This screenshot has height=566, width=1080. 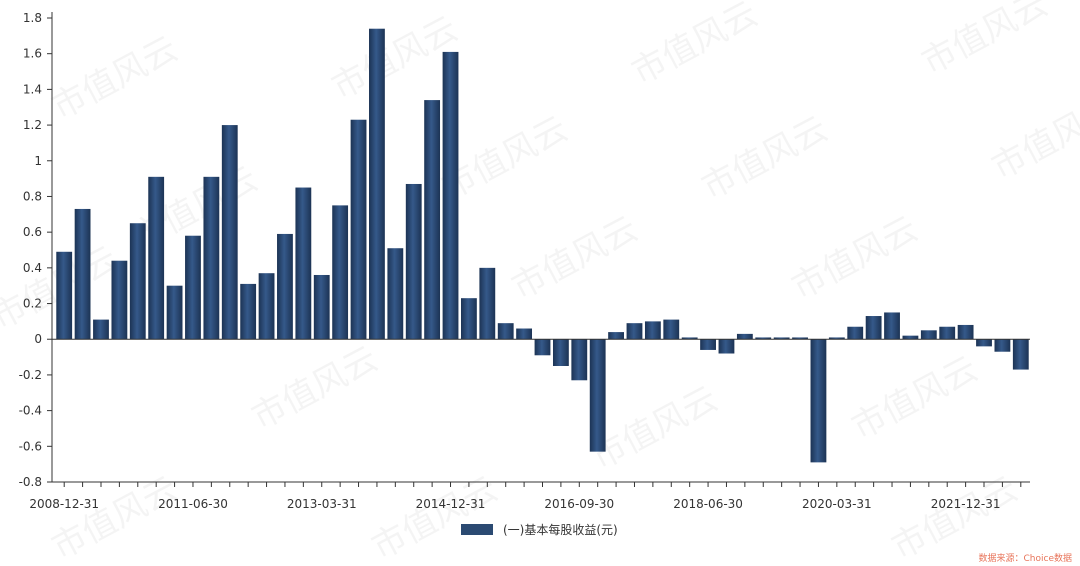 What do you see at coordinates (560, 529) in the screenshot?
I see `legend-label: (一)基本每股收益(元)` at bounding box center [560, 529].